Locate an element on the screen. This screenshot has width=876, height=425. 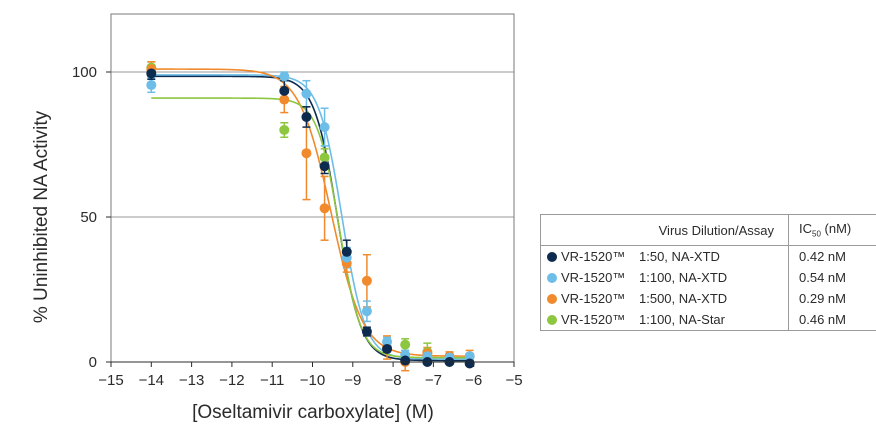
legend-series-dilution: 1:50, NA-XTD is located at coordinates (679, 256).